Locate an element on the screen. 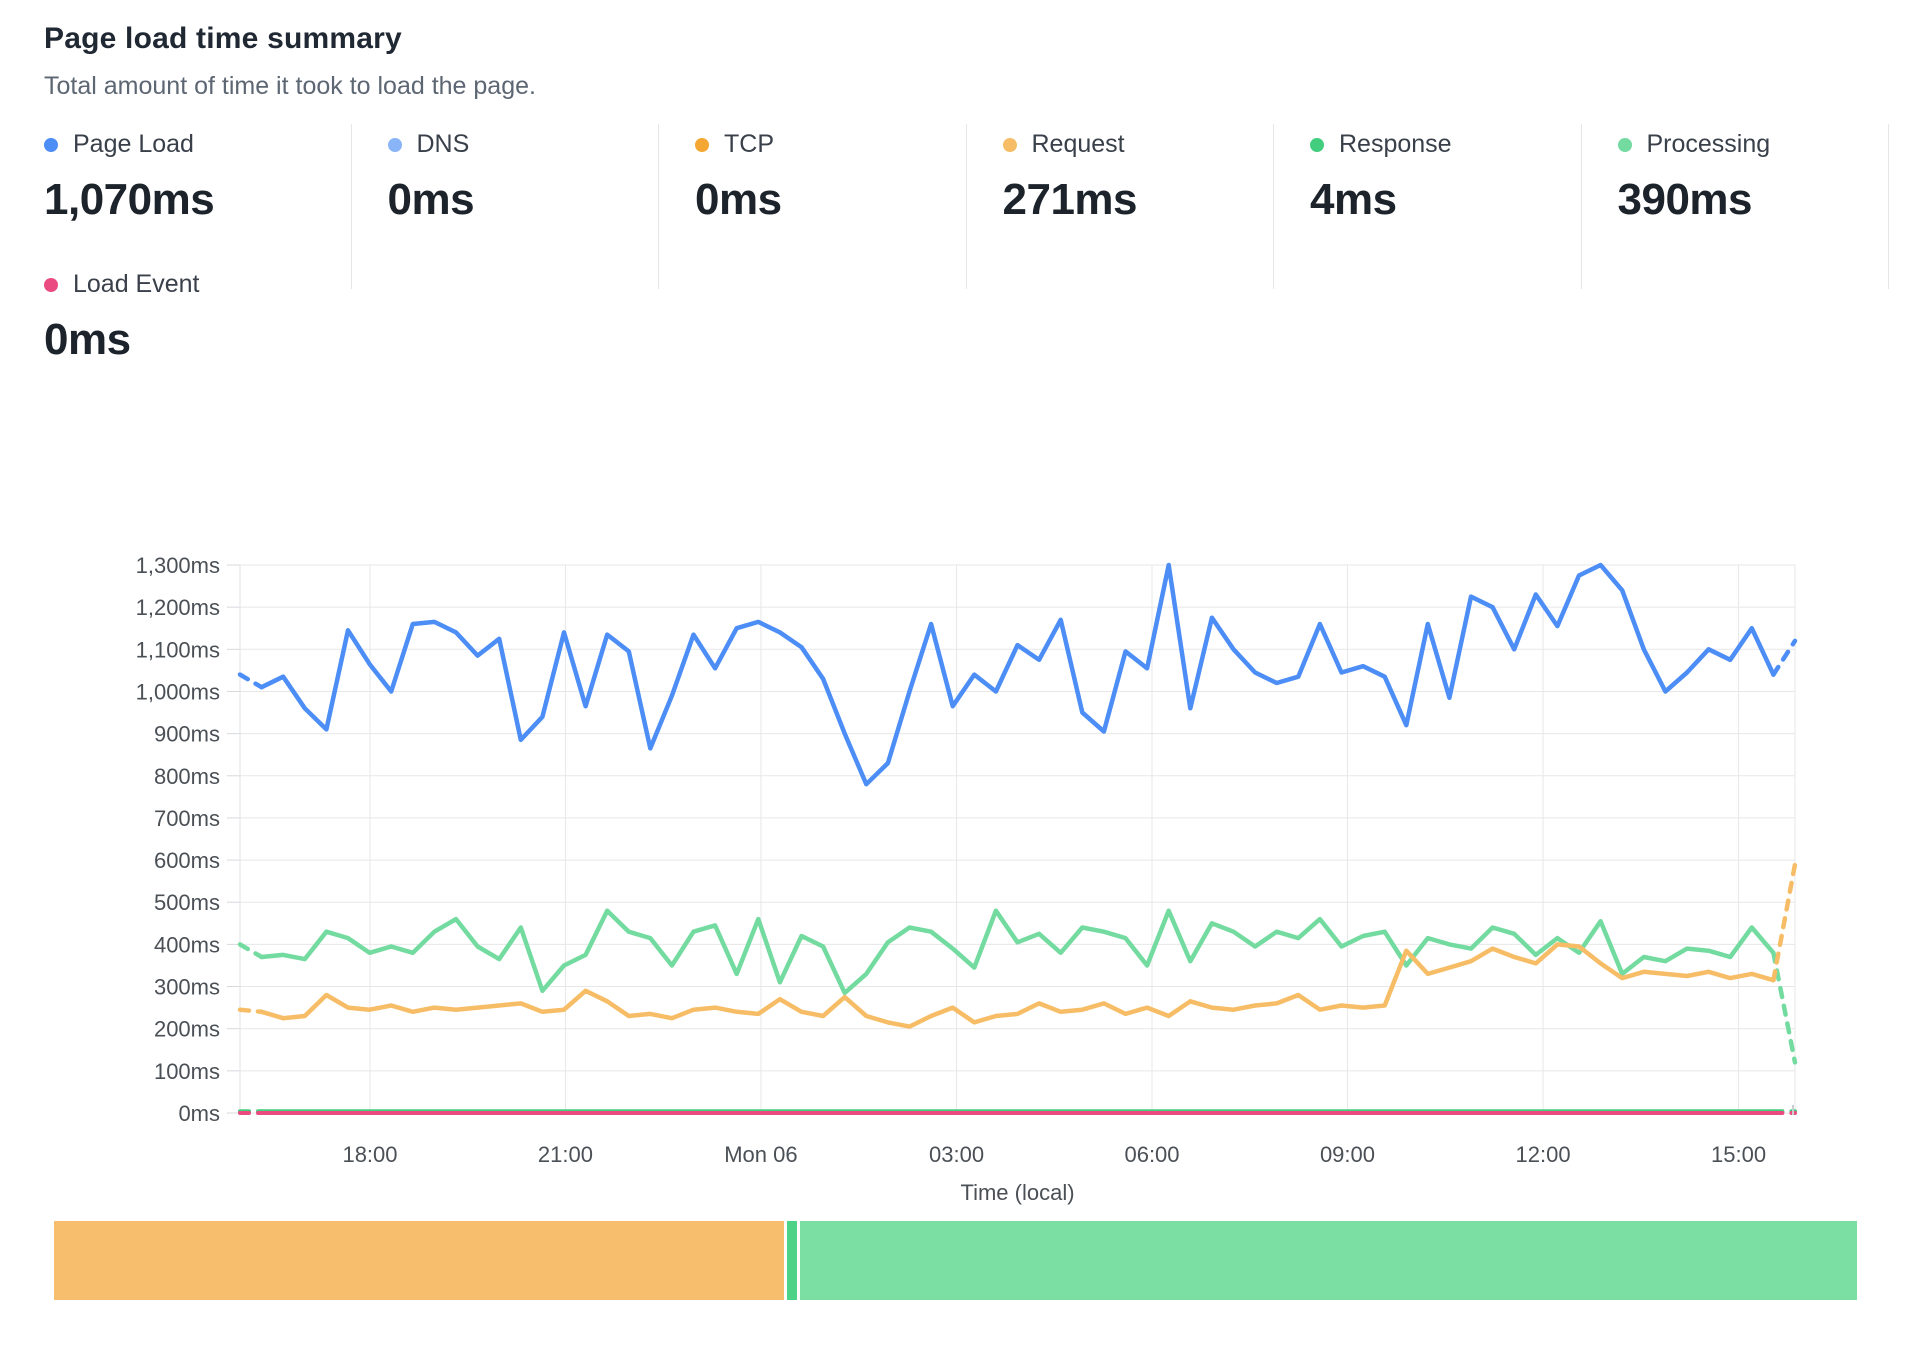 The image size is (1910, 1352). metric-label: TCP is located at coordinates (749, 144).